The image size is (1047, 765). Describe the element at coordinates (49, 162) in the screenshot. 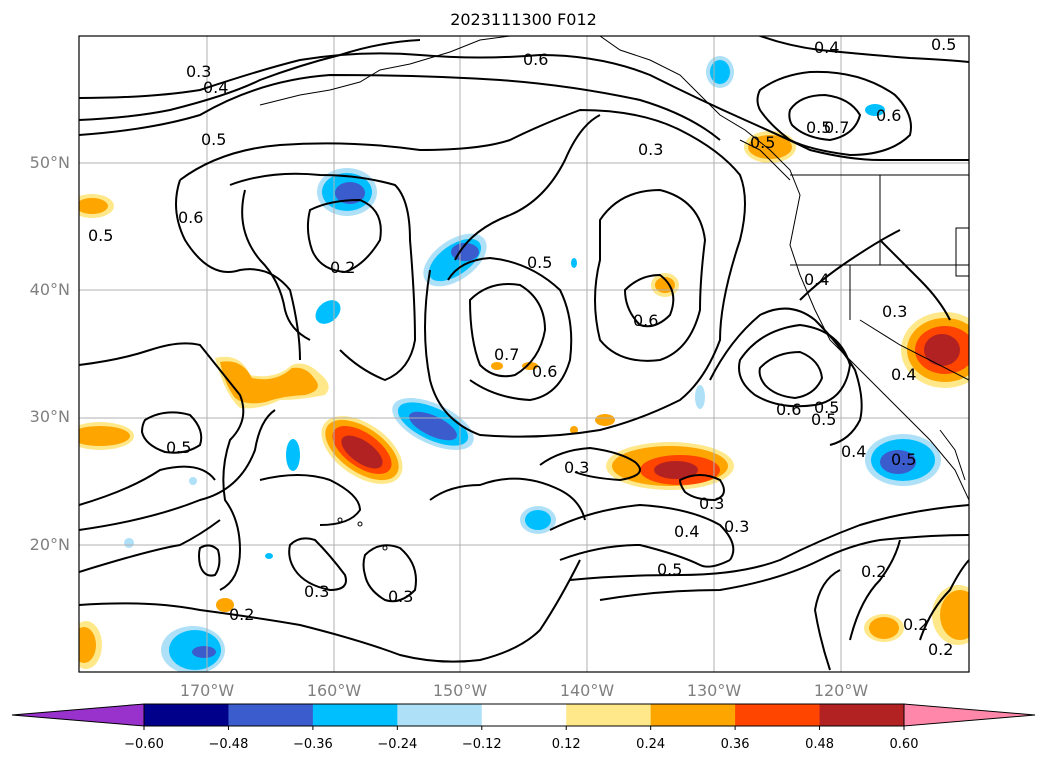

I see `lat-label-50n: 50°N` at that location.